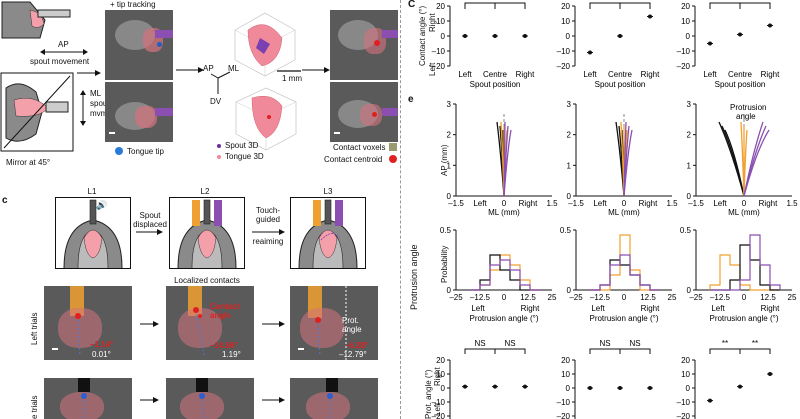  I want to click on contact-angle-1: Contact, so click(225, 306).